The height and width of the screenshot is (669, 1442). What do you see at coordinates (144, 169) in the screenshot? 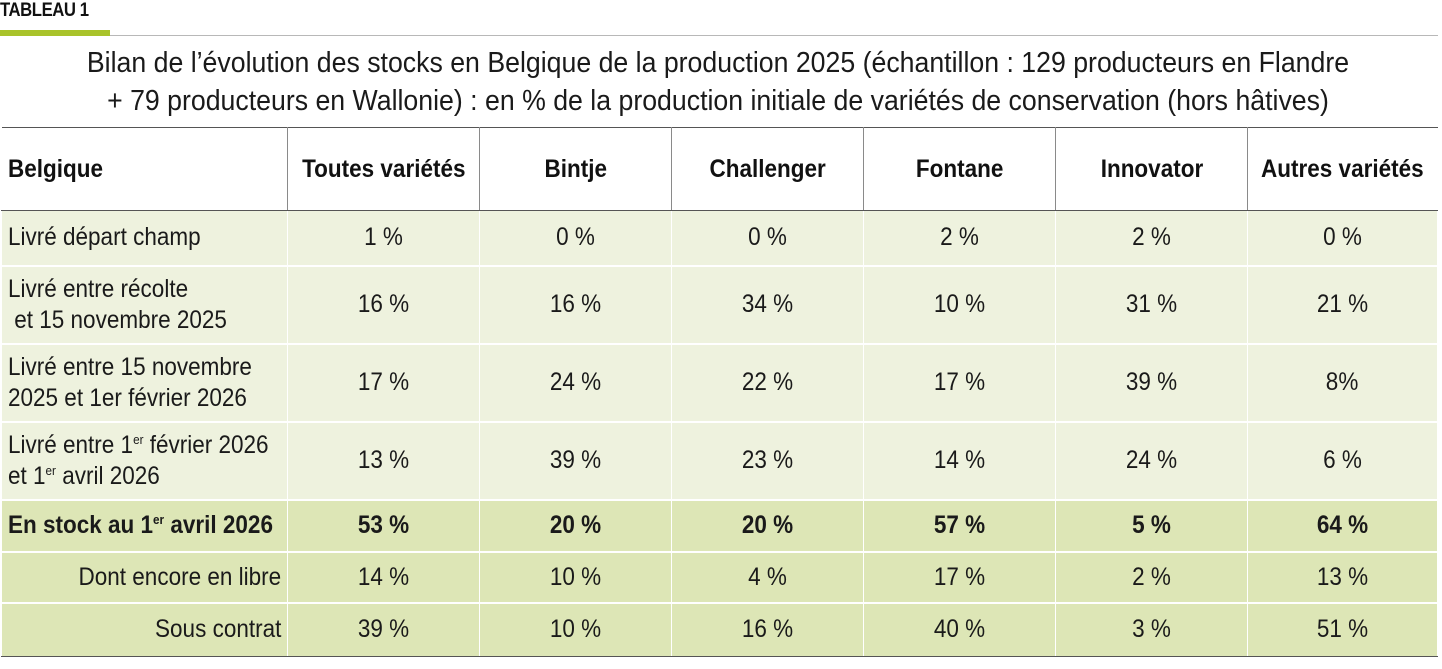
I see `col-header-belgique: Belgique` at bounding box center [144, 169].